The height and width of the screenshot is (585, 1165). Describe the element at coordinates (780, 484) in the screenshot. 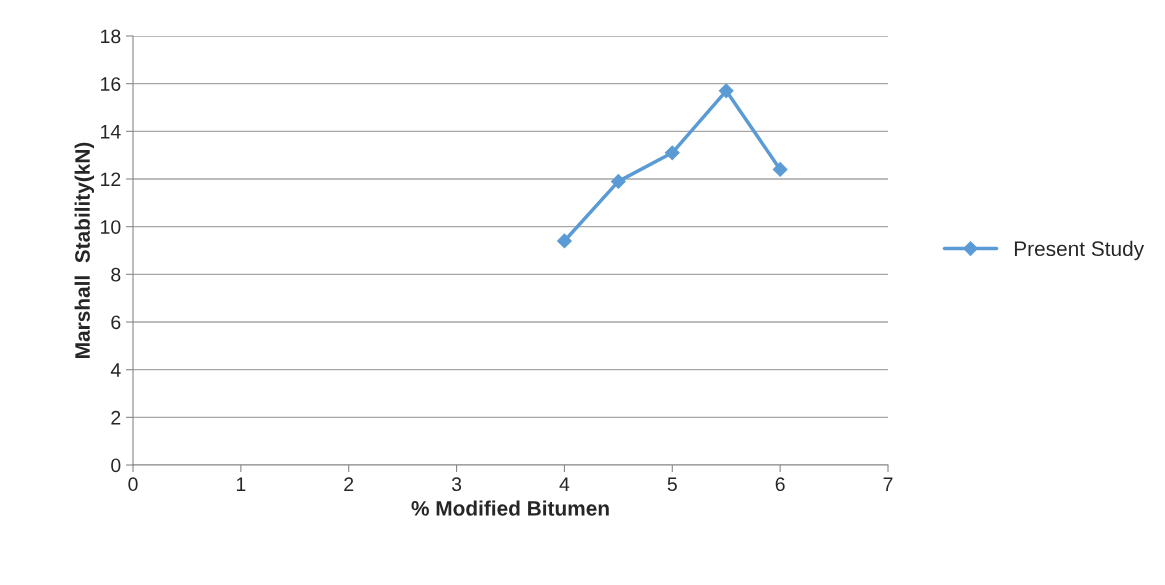

I see `x-tick-label: 6` at that location.